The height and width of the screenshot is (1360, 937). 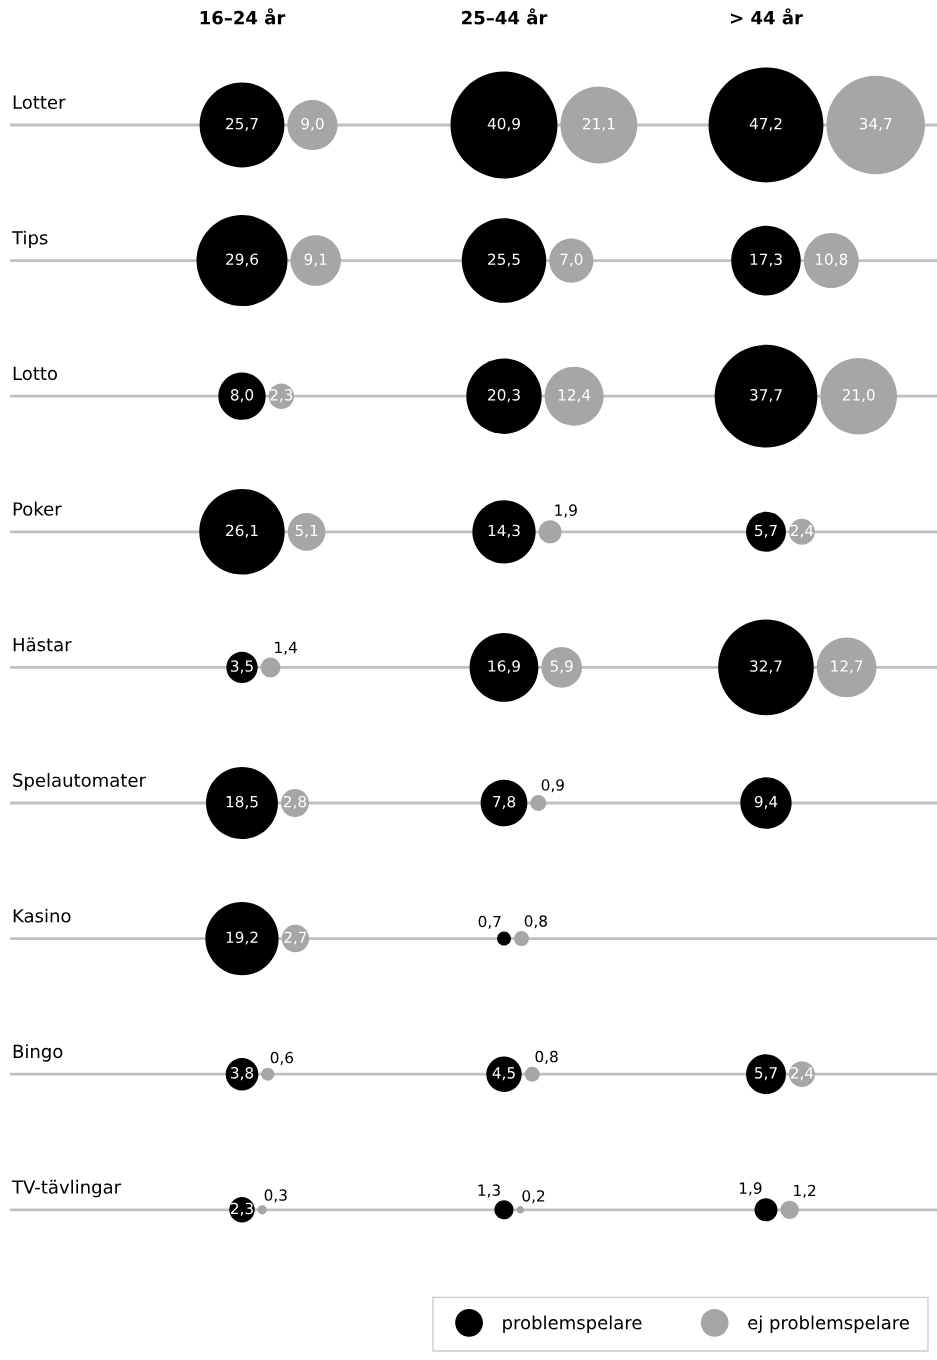 What do you see at coordinates (561, 667) in the screenshot?
I see `data-label: 5,9` at bounding box center [561, 667].